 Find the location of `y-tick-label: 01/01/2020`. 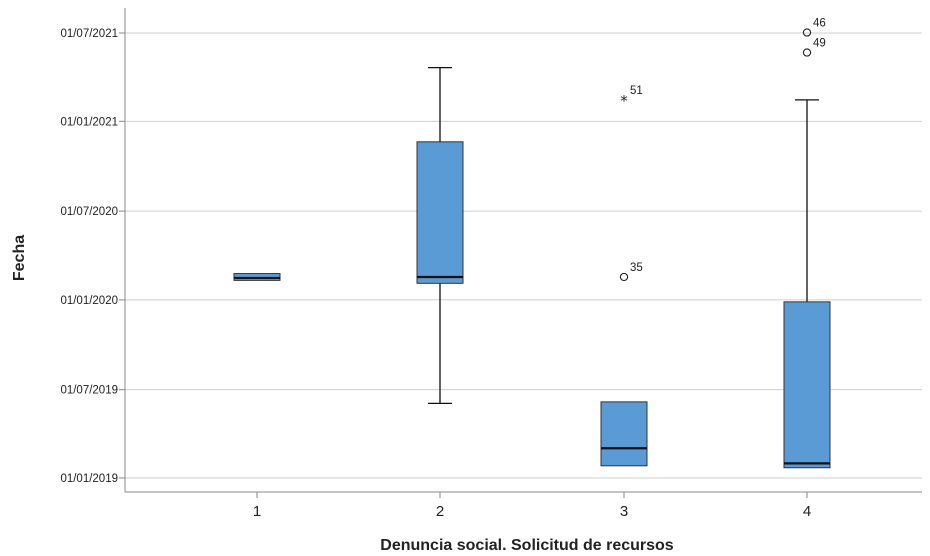

y-tick-label: 01/01/2020 is located at coordinates (89, 301).